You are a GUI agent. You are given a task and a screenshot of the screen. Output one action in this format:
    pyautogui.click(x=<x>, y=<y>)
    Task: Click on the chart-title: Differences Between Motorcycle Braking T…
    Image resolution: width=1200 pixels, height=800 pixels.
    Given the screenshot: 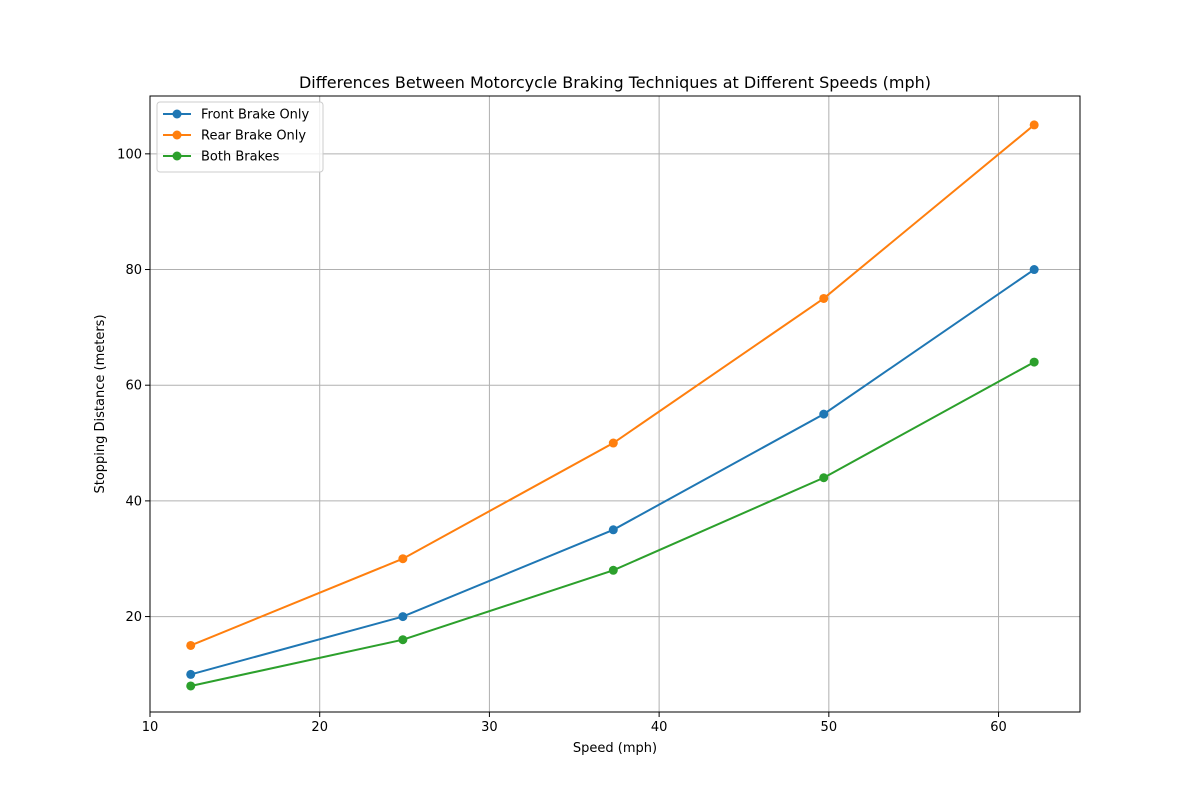 What is the action you would take?
    pyautogui.click(x=615, y=82)
    